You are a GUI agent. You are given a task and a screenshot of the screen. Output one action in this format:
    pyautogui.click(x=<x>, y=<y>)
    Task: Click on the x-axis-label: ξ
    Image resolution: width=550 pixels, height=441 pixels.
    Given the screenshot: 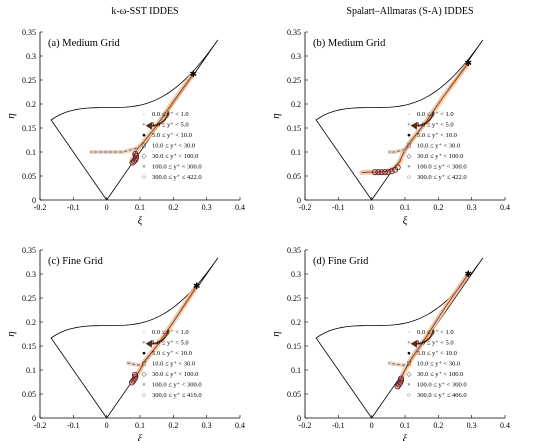 What is the action you would take?
    pyautogui.click(x=405, y=221)
    